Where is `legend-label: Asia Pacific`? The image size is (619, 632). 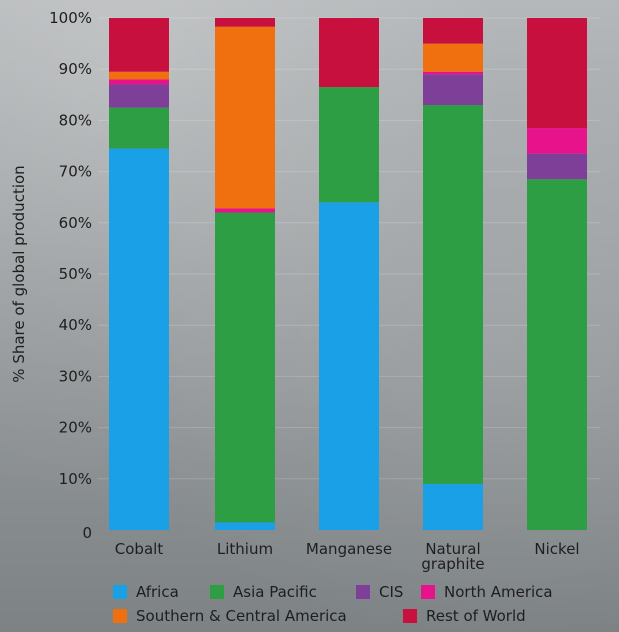 legend-label: Asia Pacific is located at coordinates (275, 592).